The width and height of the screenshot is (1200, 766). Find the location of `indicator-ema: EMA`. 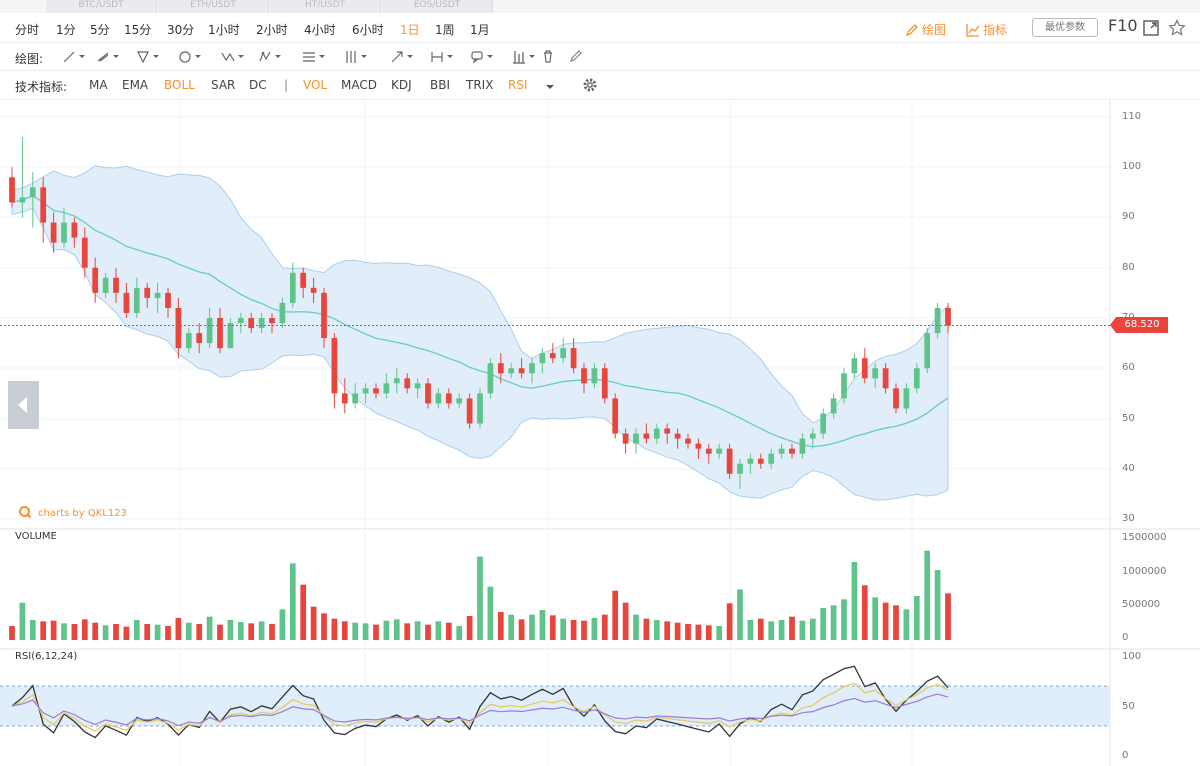

indicator-ema: EMA is located at coordinates (135, 85).